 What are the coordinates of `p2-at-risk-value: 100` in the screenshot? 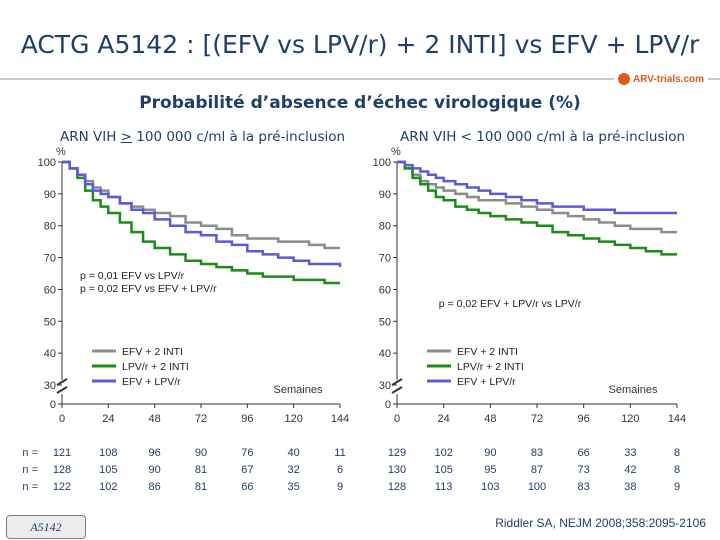 It's located at (537, 487).